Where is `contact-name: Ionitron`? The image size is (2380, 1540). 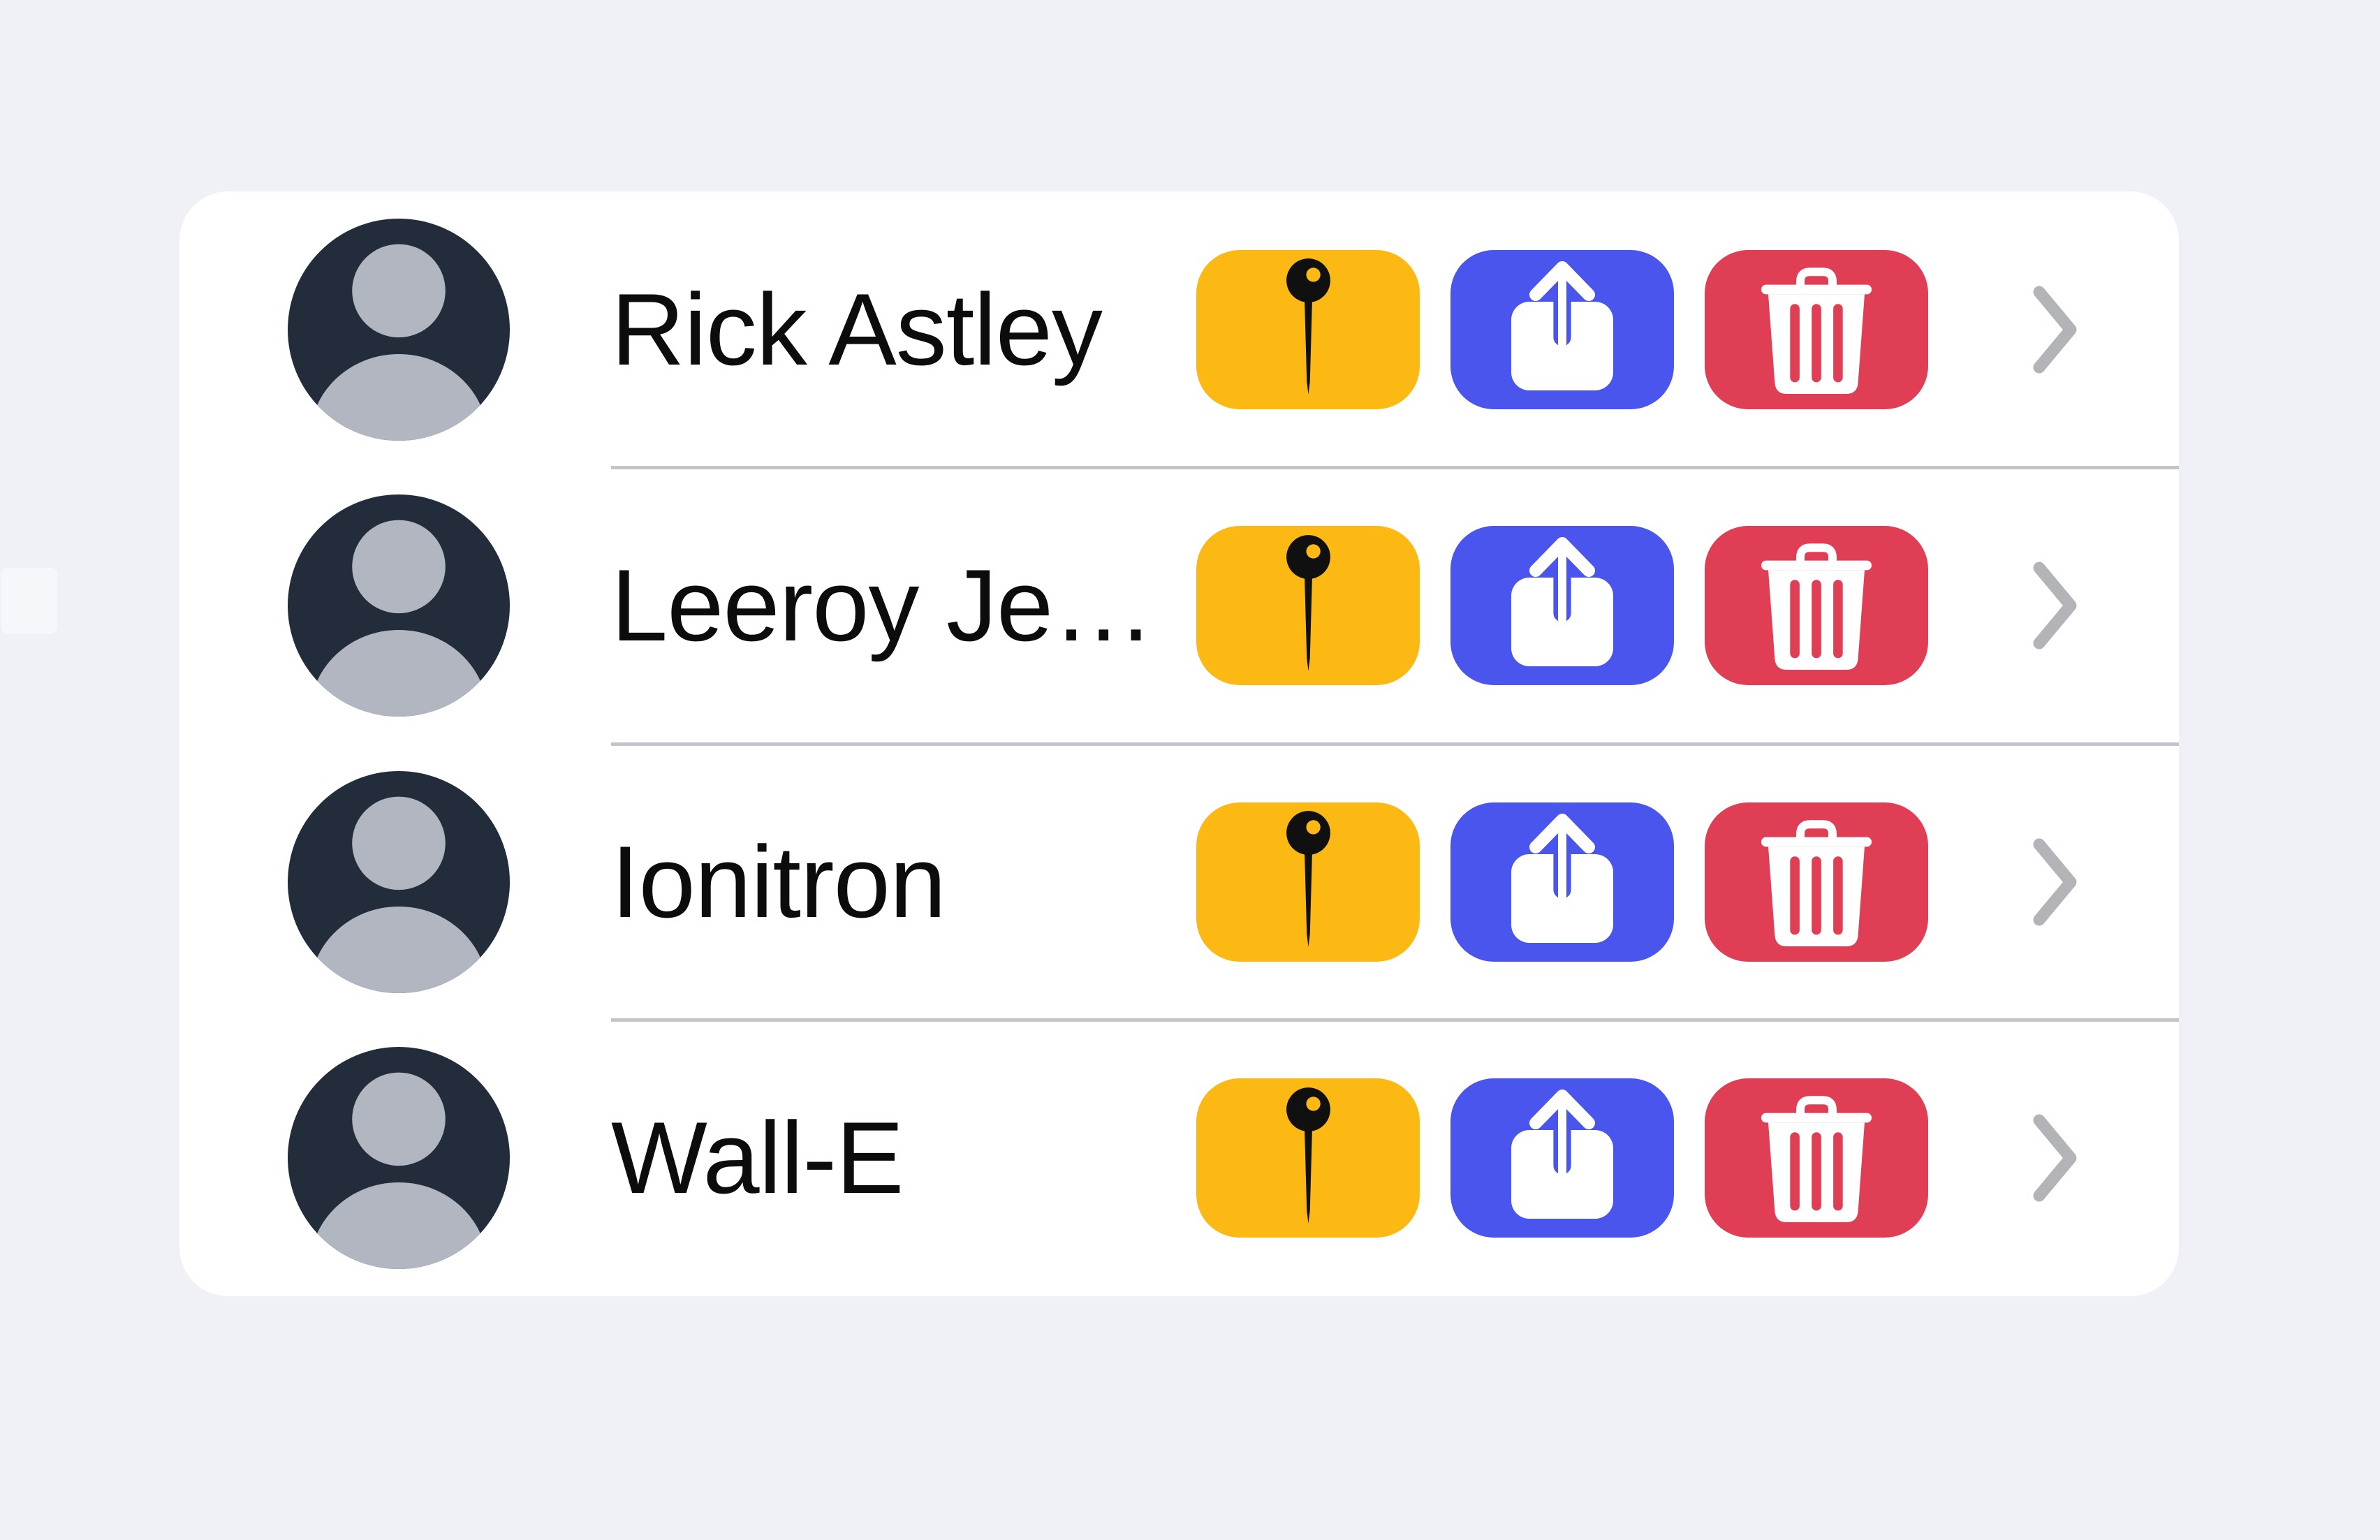
contact-name: Ionitron is located at coordinates (778, 881).